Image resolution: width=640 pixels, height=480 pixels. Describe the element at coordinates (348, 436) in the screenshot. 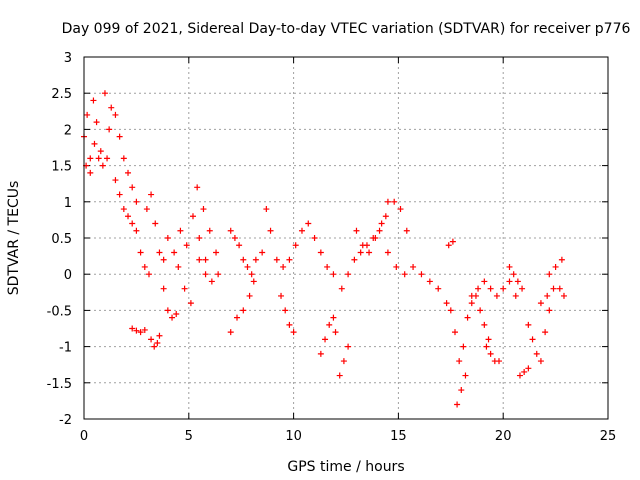

I see `x-tick-labels: 0 5 10 15 20 25` at that location.